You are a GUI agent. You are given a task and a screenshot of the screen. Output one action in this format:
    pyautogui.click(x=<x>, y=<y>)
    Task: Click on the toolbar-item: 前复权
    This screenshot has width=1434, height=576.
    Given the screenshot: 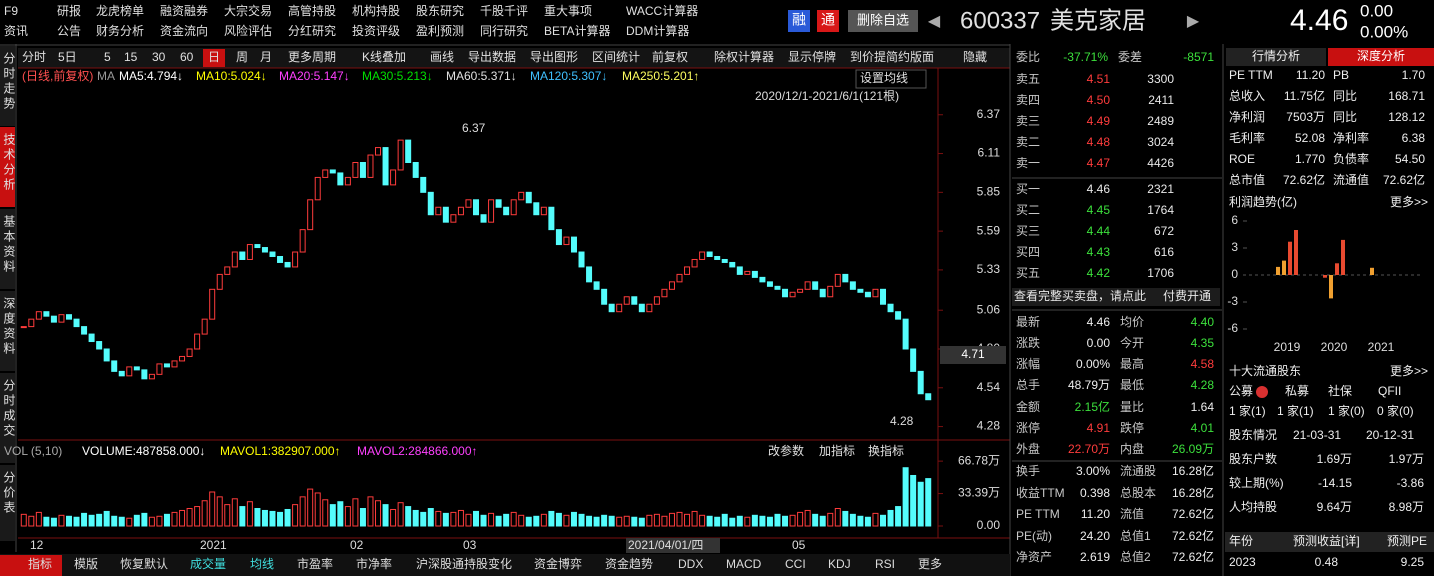 What is the action you would take?
    pyautogui.click(x=670, y=56)
    